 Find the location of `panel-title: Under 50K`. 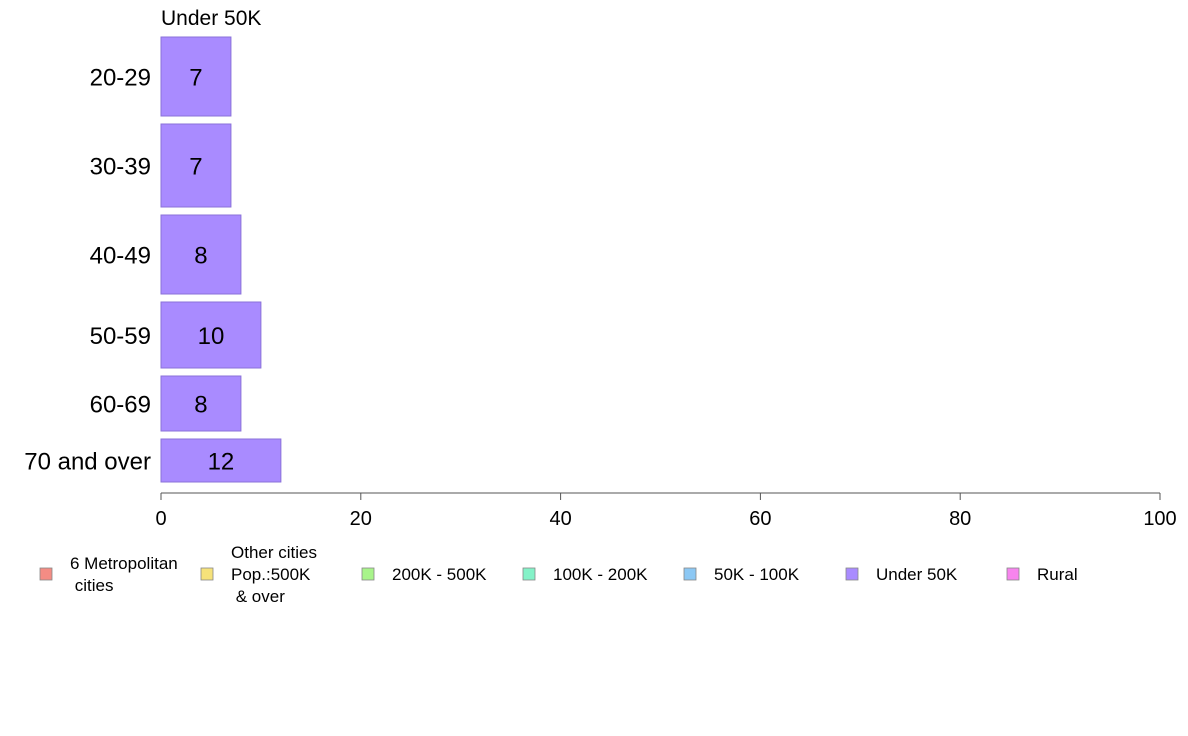

panel-title: Under 50K is located at coordinates (211, 18).